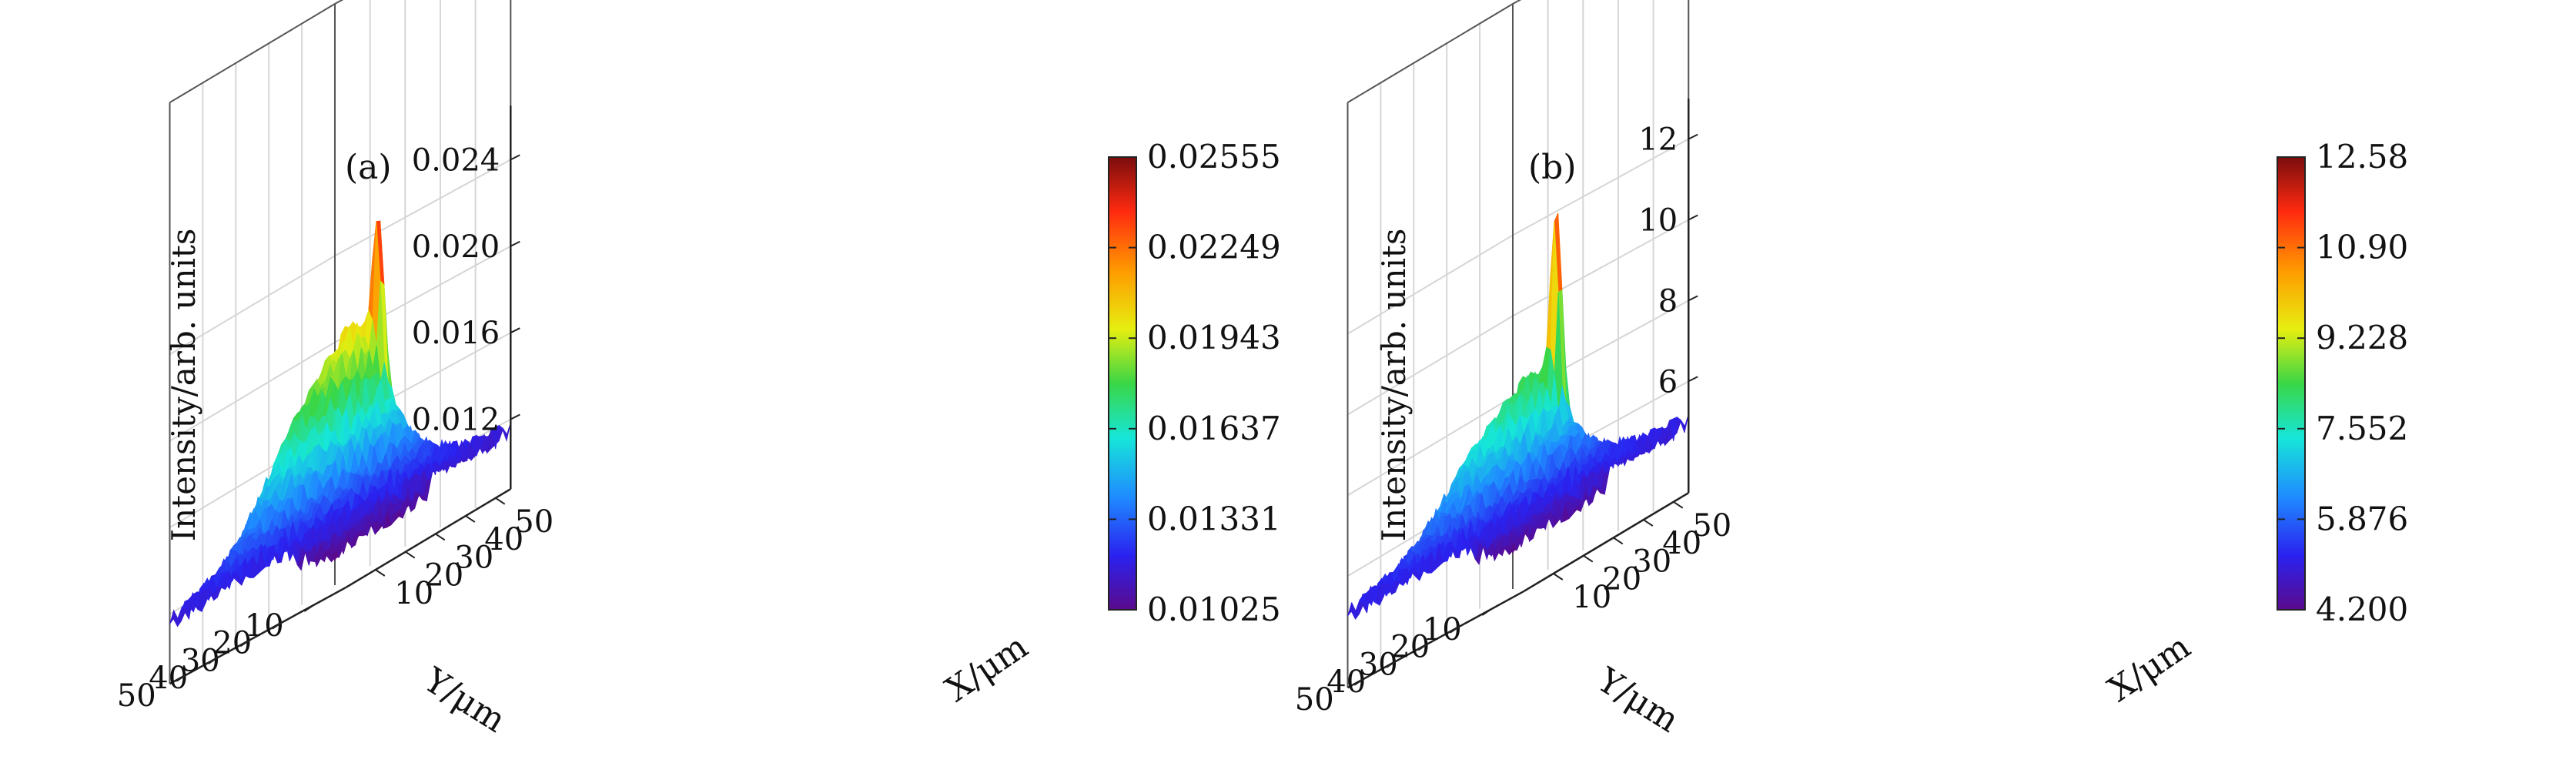 Image resolution: width=2576 pixels, height=773 pixels. I want to click on colorbar-tick-label: 4.200, so click(2362, 609).